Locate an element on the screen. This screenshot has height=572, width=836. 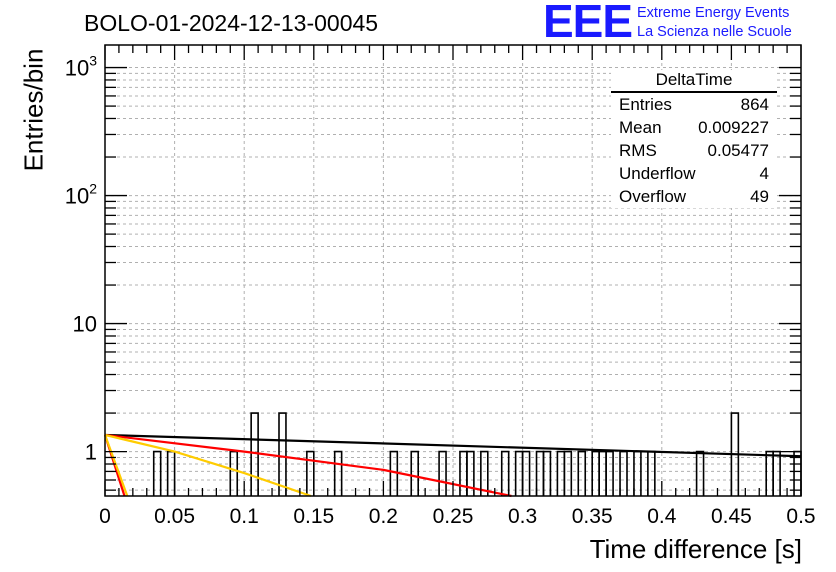
x-tick-labels: 0 0.05 0.1 0.15 0.2 0.25 0.3 0.35 0.4 0.45 0.5 is located at coordinates (457, 516).